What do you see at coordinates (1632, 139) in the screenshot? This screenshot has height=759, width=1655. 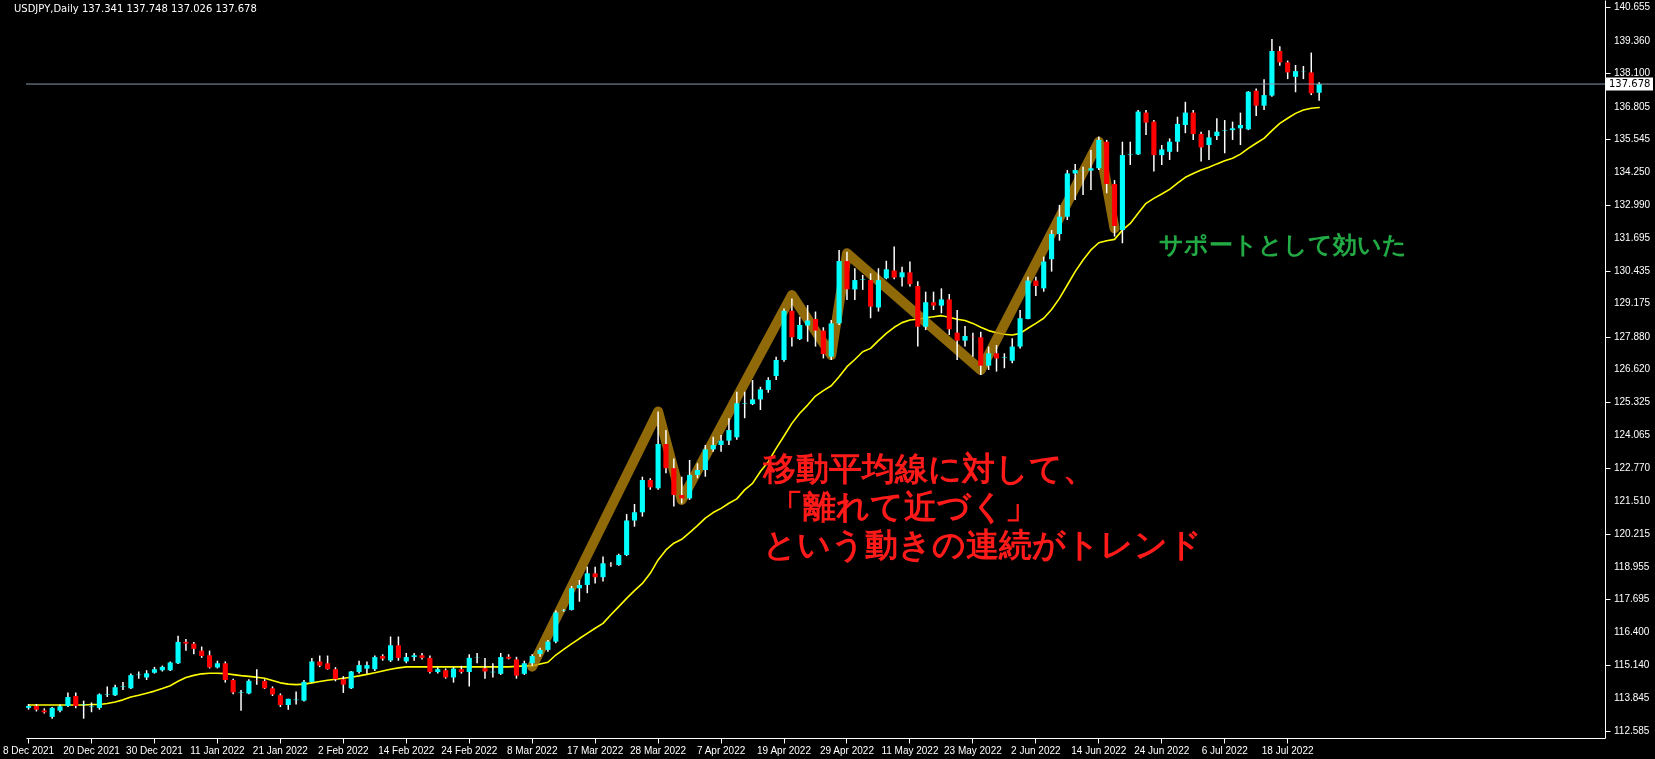 I see `y-tick-label: 135.545` at bounding box center [1632, 139].